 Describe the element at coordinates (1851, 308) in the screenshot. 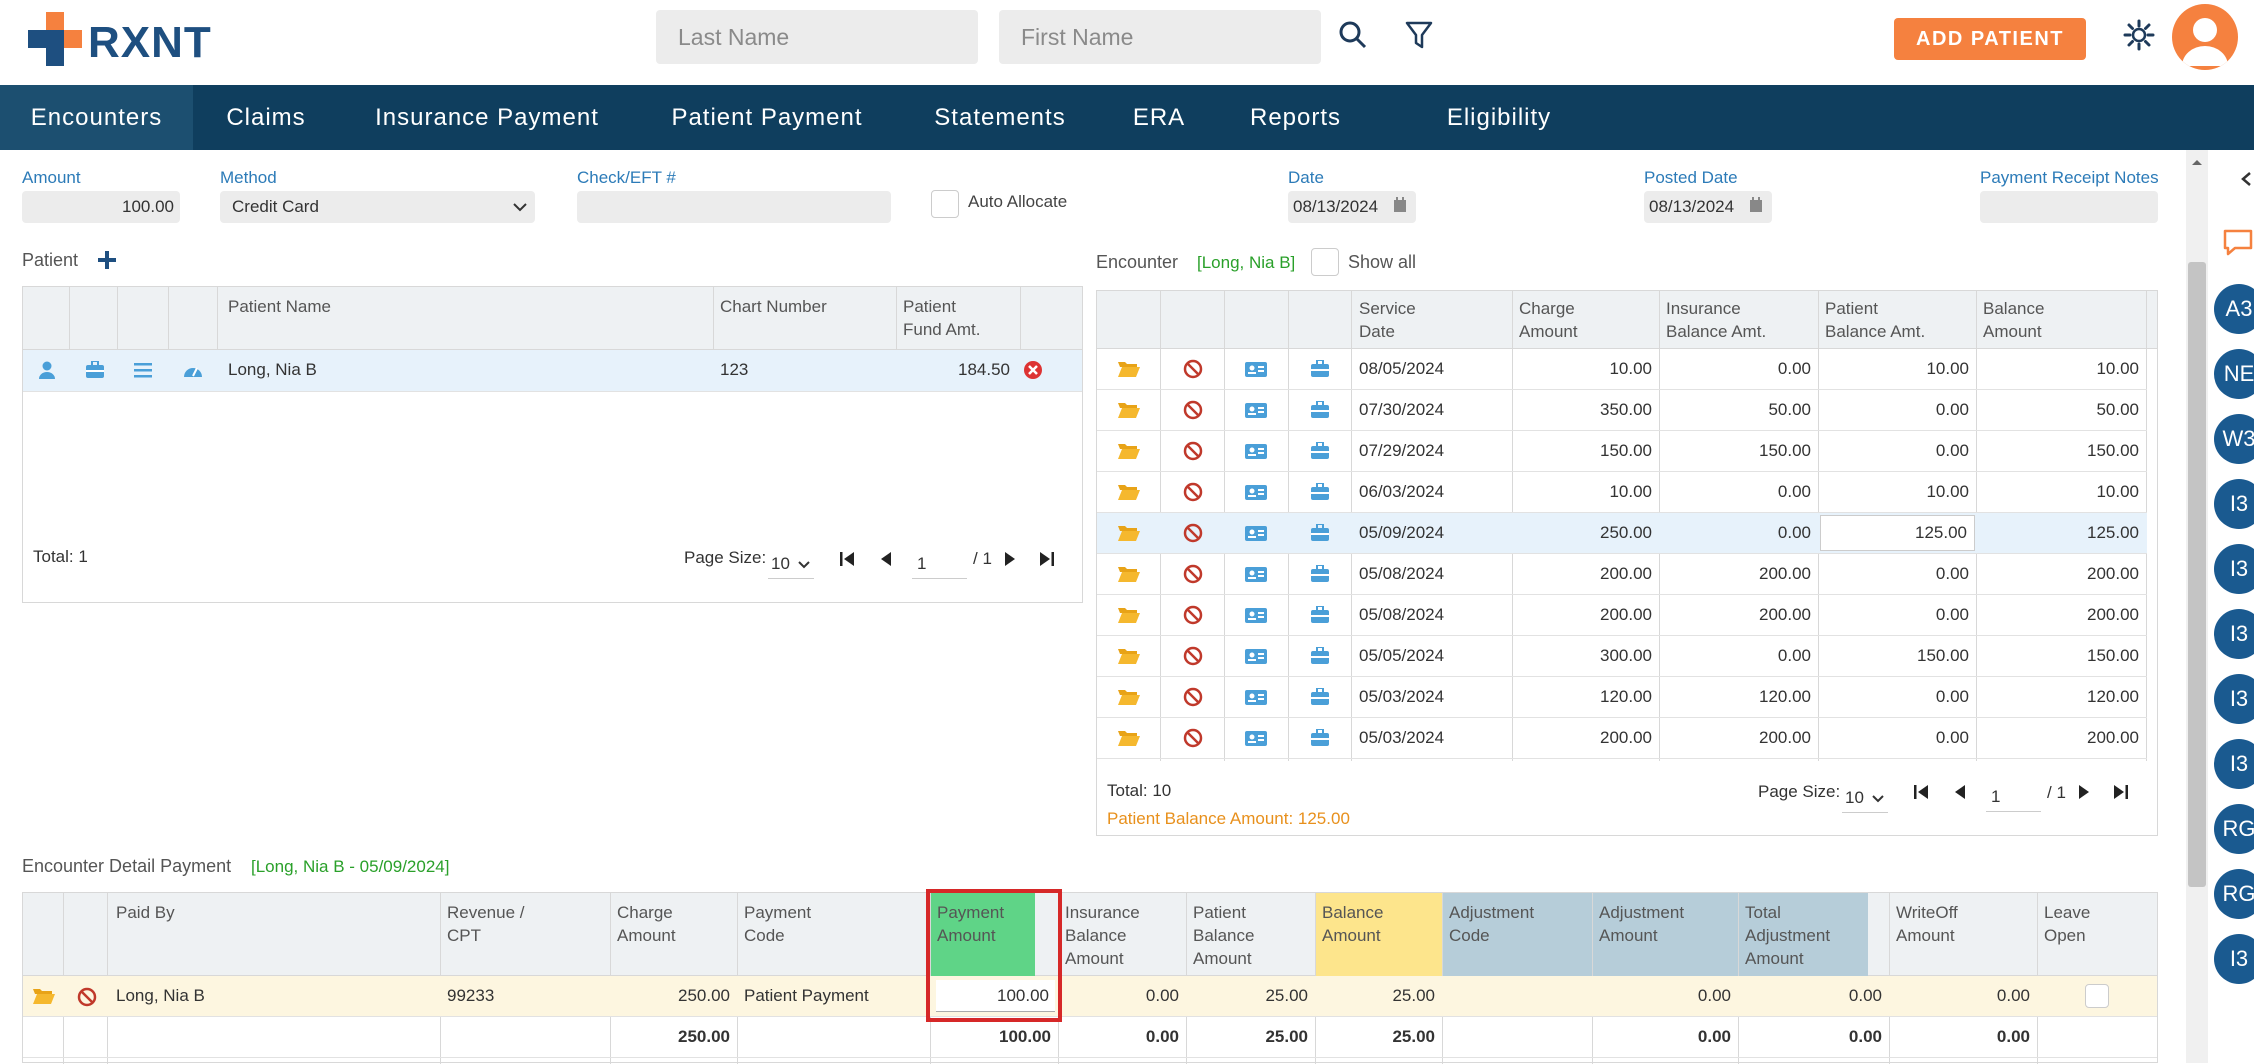

I see `col-pat-line1: Patient` at that location.